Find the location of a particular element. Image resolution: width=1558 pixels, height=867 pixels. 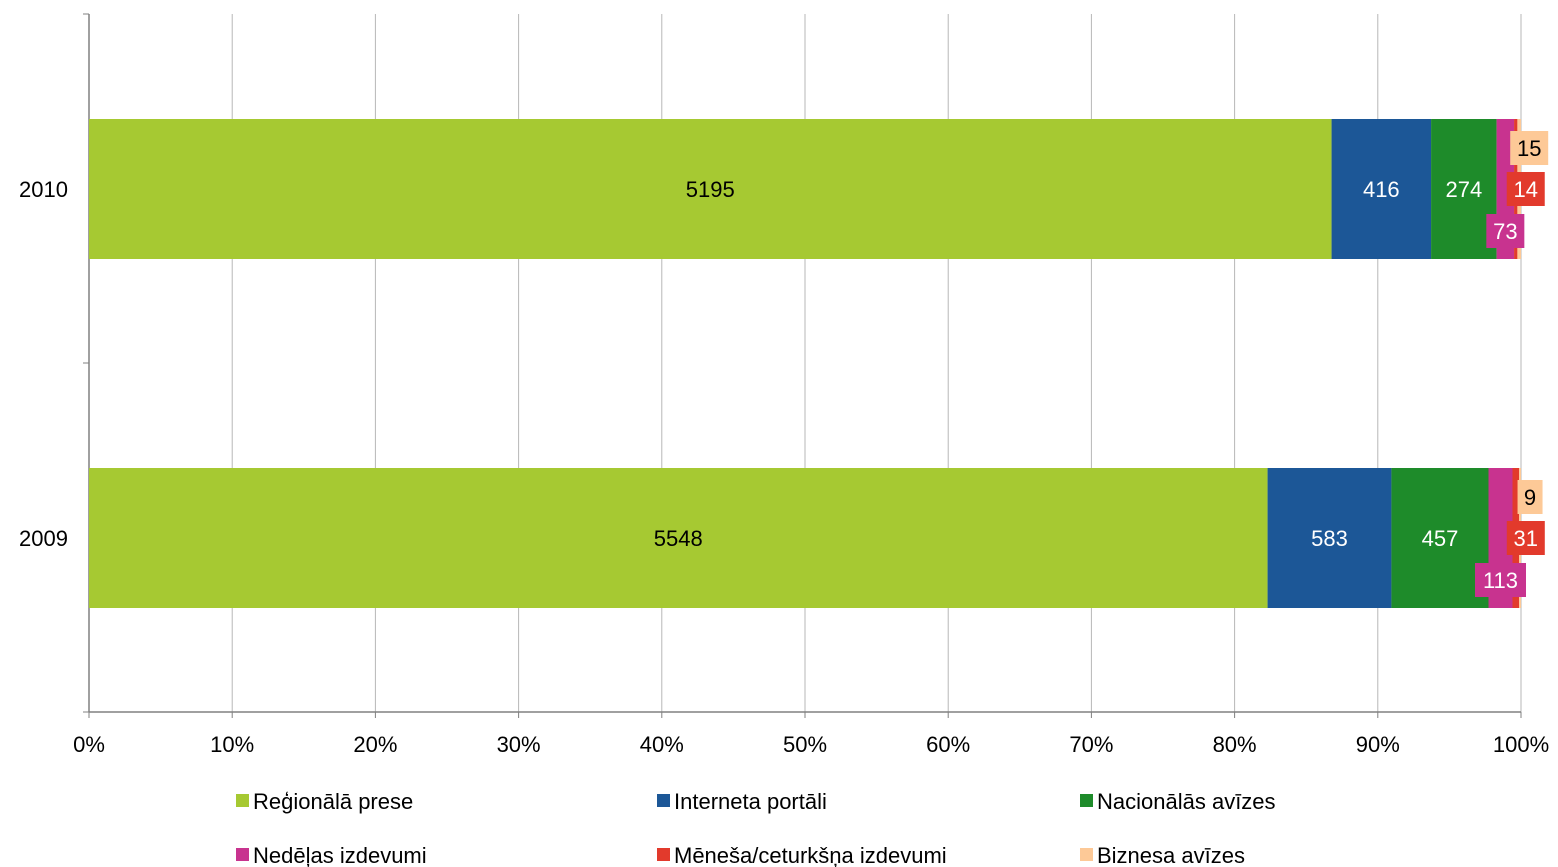

data-label: 583 is located at coordinates (1329, 538).